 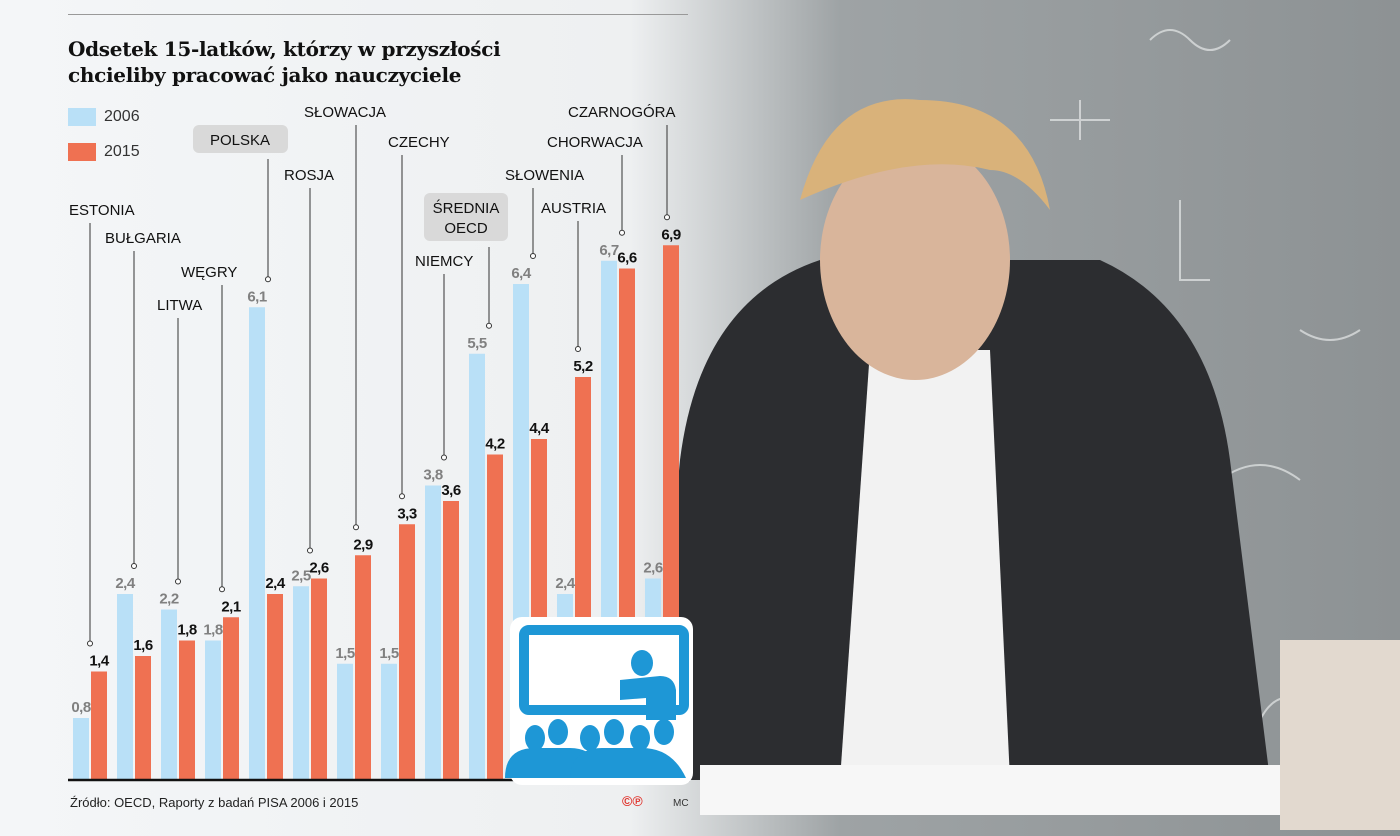 What do you see at coordinates (451, 490) in the screenshot?
I see `value-label-2015: 3,6` at bounding box center [451, 490].